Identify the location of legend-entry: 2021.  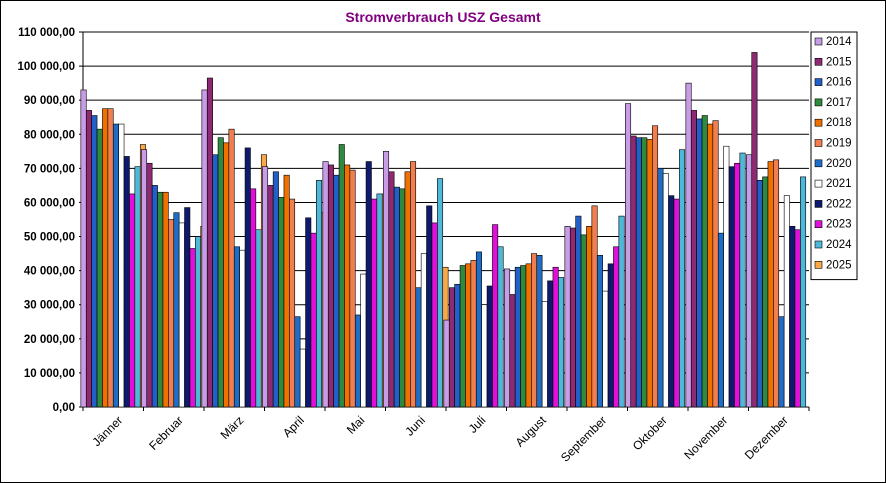
(839, 184).